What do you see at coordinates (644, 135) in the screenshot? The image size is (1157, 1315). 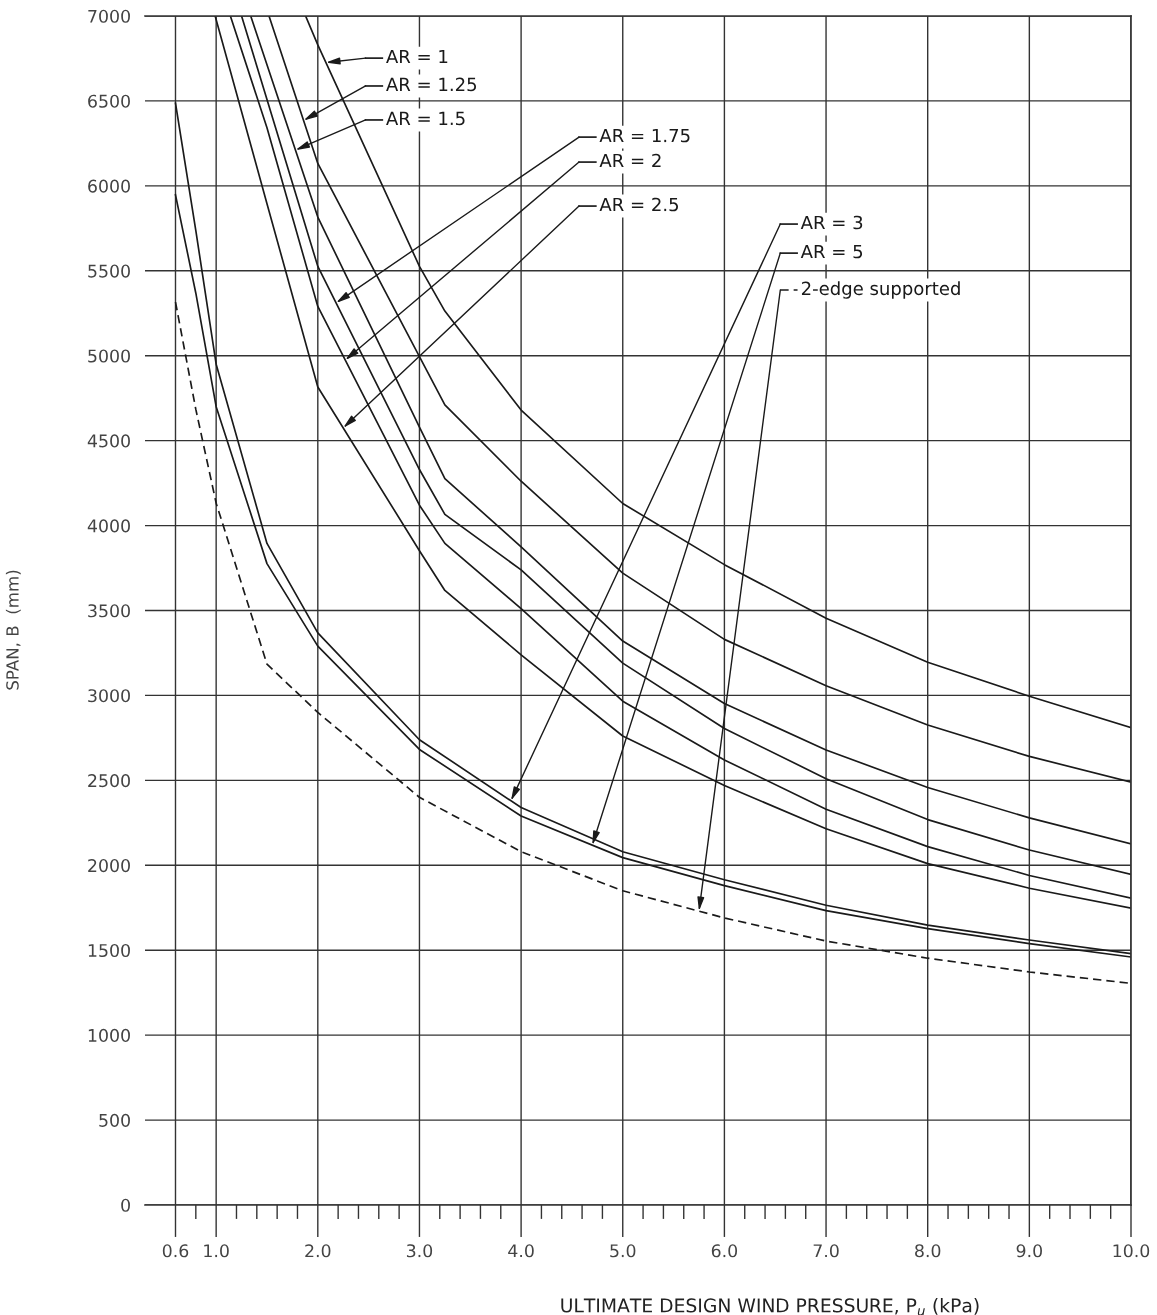 I see `legend-label: AR = 1.75` at bounding box center [644, 135].